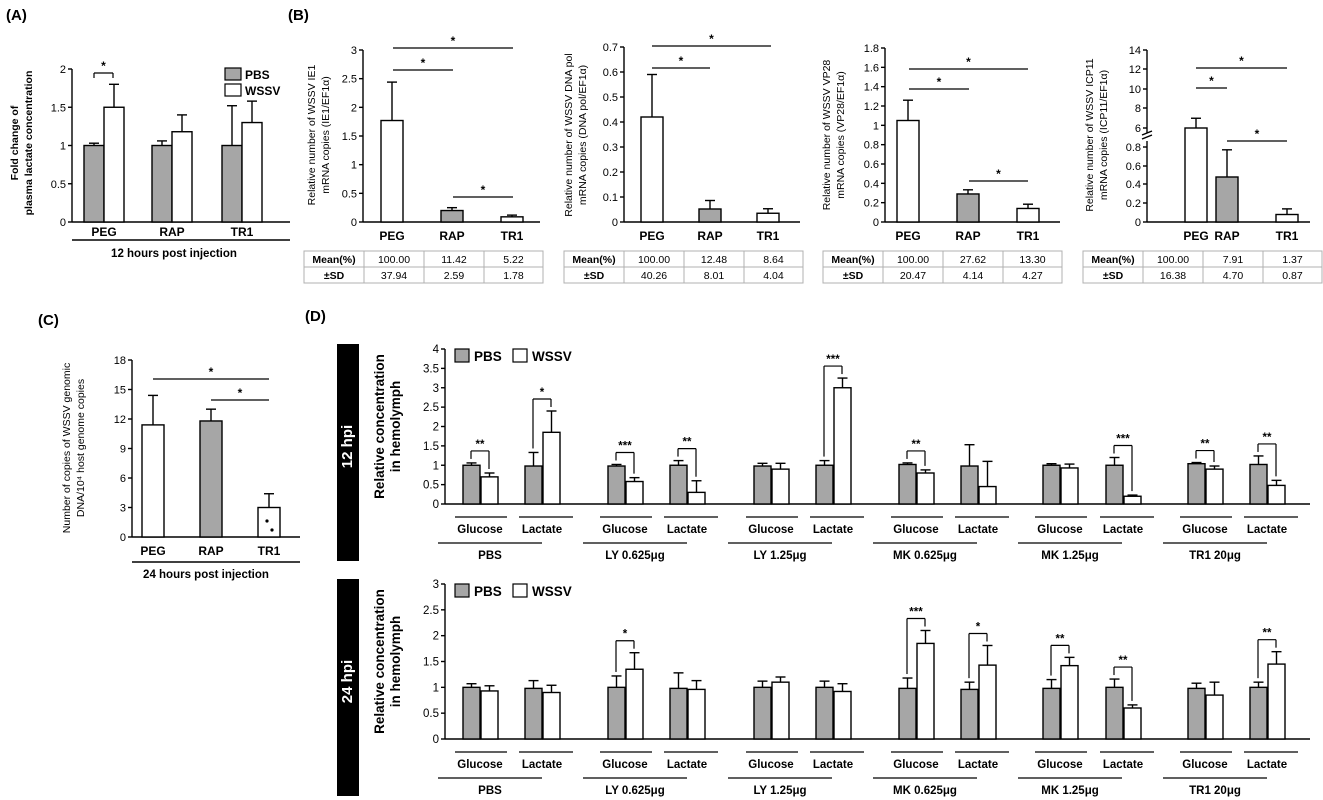  Describe the element at coordinates (615, 223) in the screenshot. I see `B2-y-tick-label: 0` at that location.